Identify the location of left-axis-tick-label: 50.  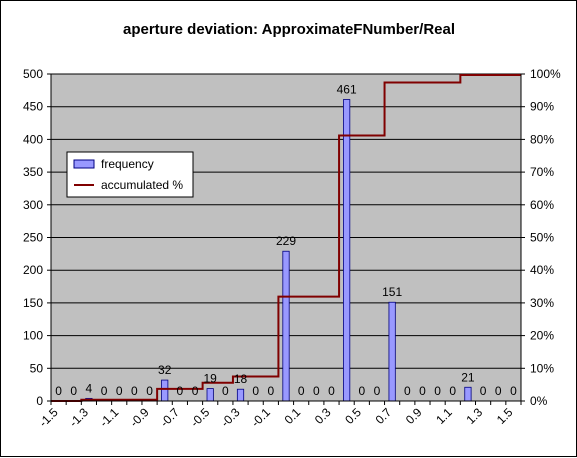
(37, 368).